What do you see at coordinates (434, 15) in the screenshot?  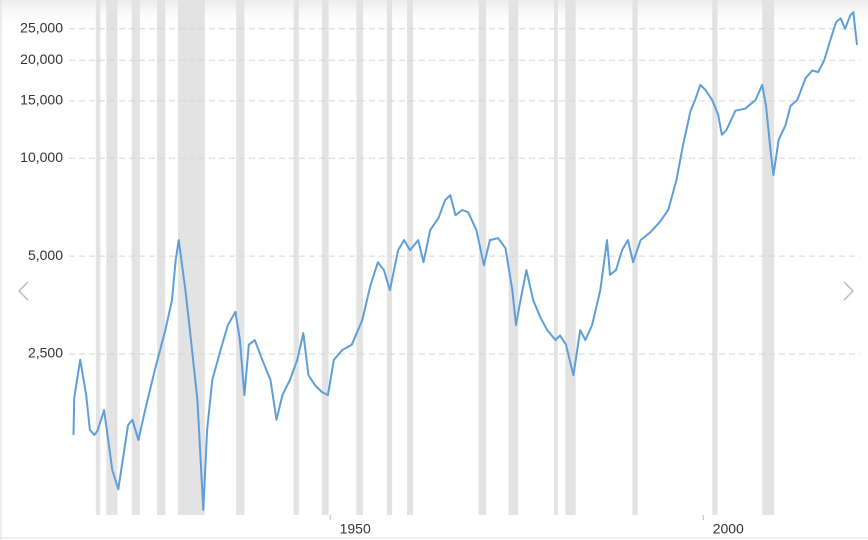 I see `top-fade` at bounding box center [434, 15].